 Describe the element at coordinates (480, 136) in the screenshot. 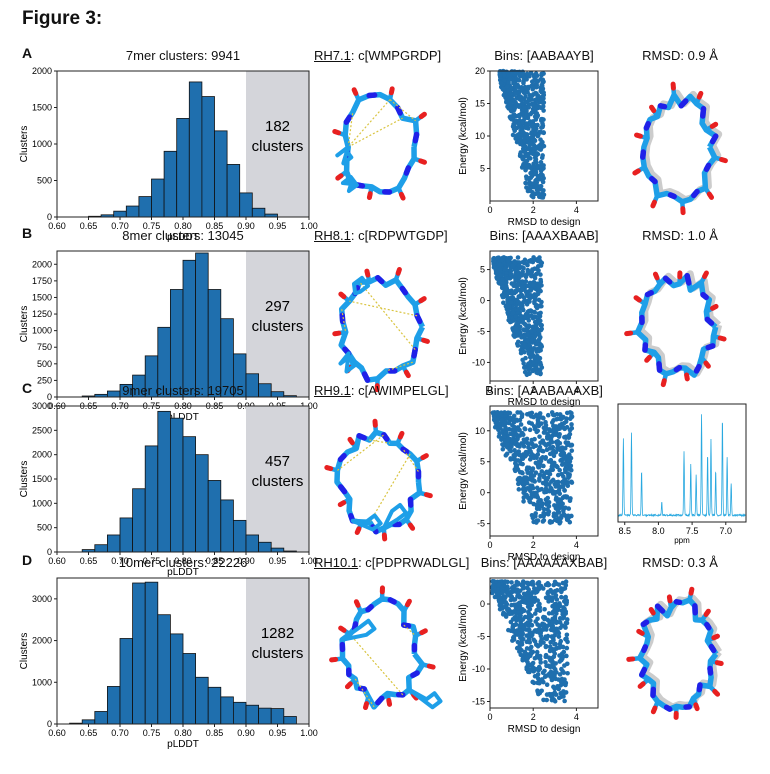

I see `y-tick-label: 10` at that location.